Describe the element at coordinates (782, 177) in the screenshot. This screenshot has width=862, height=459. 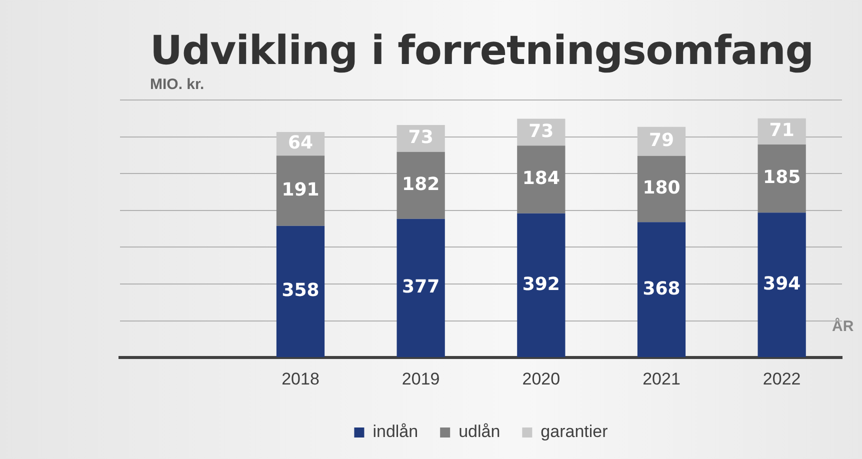
I see `data-label: 185` at that location.